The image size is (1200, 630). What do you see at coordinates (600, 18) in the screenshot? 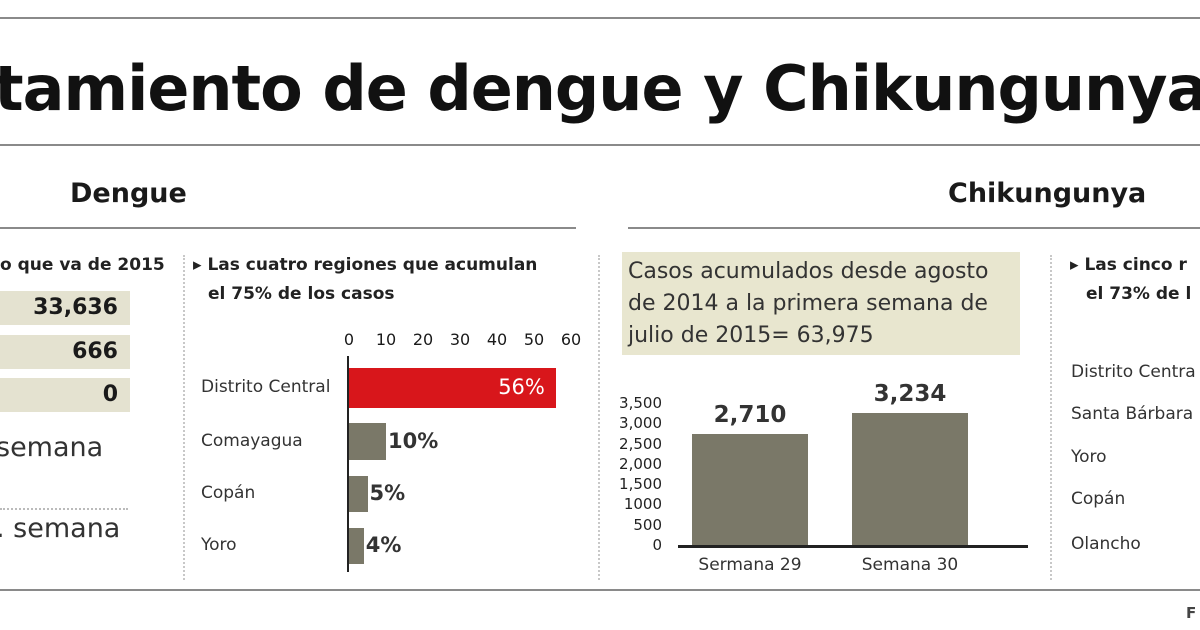
I see `top-rule` at bounding box center [600, 18].